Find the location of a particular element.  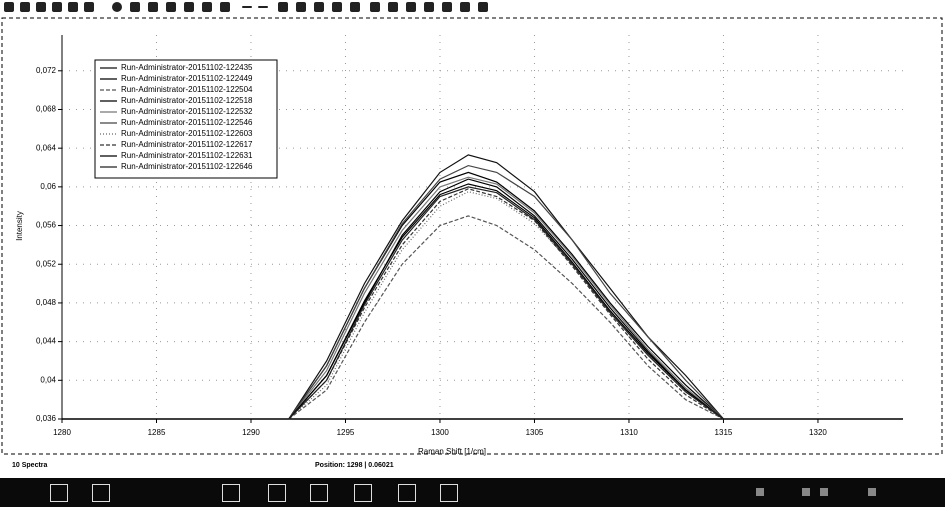

y-tick-label: 0,04 is located at coordinates (48, 379).